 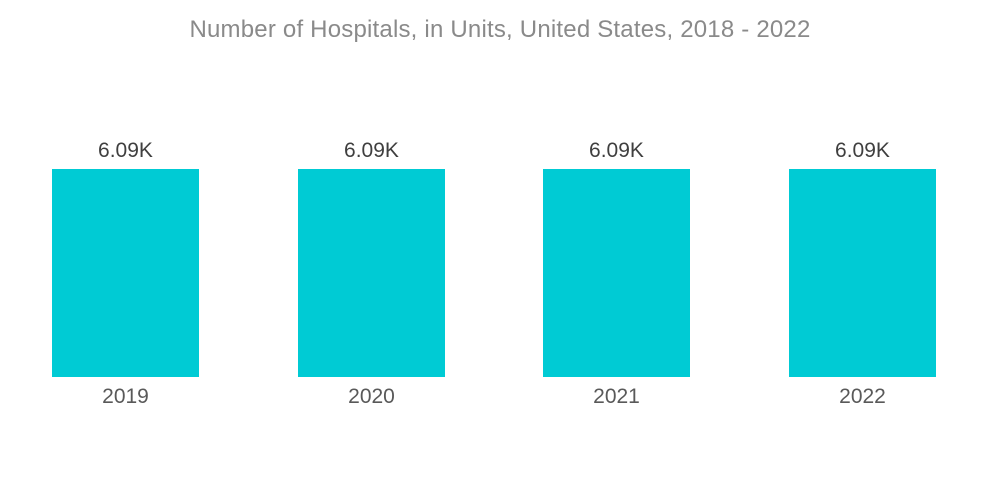 I want to click on category-label: 2022, so click(x=862, y=396).